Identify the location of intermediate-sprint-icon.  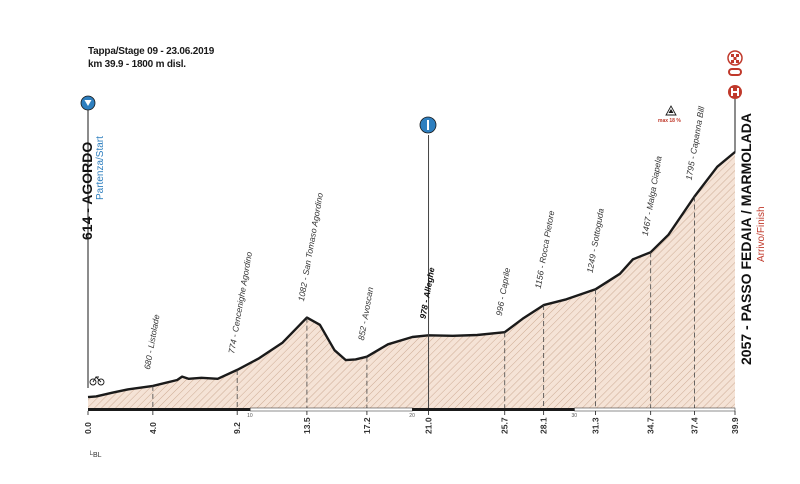
(428, 125).